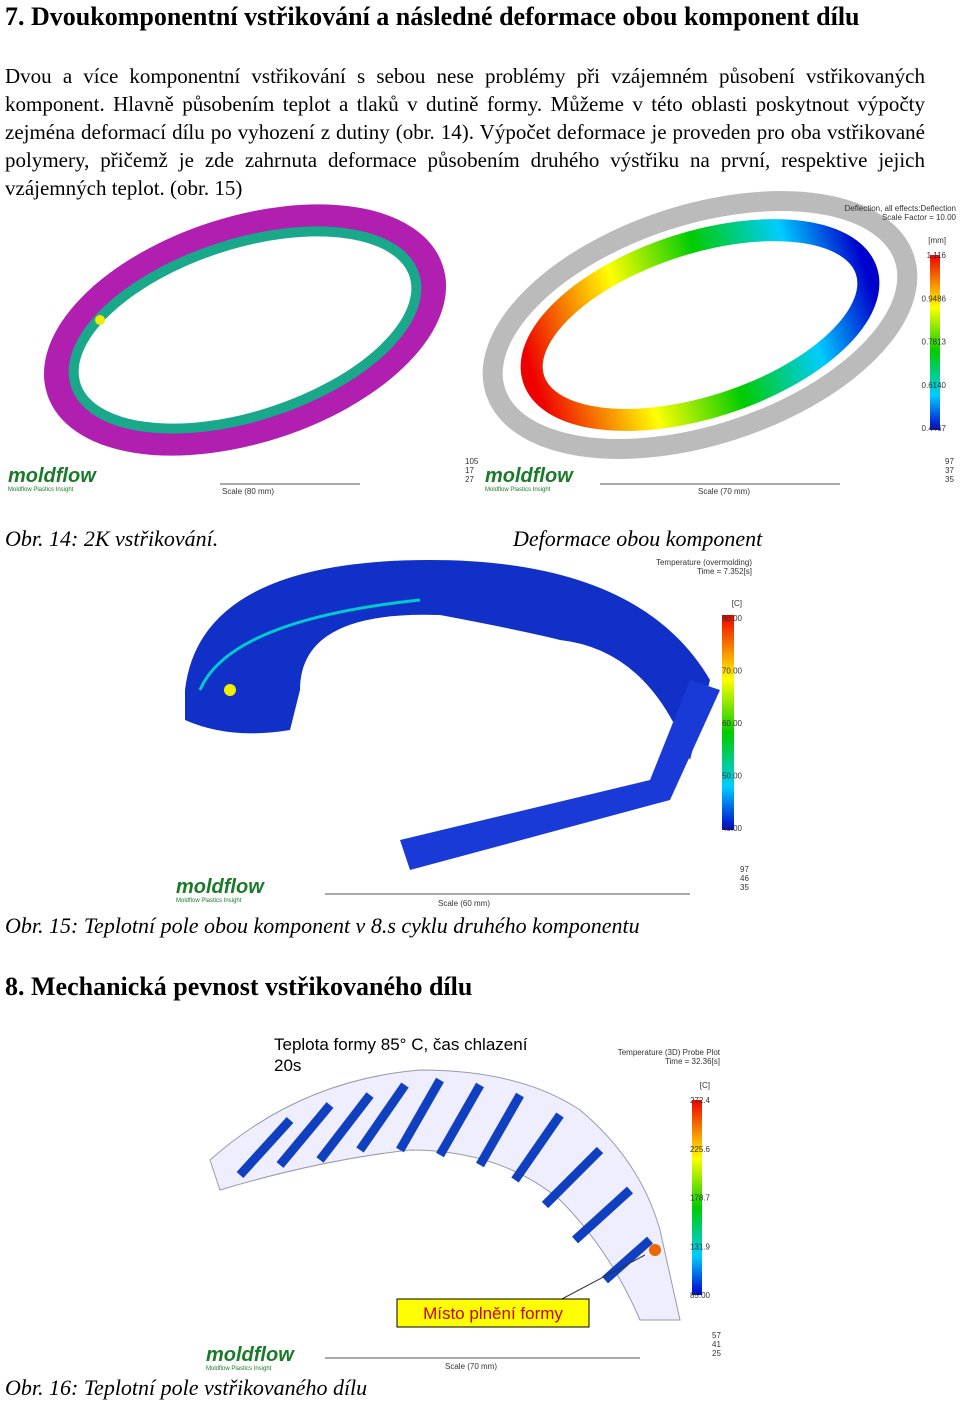 This screenshot has width=960, height=1404. What do you see at coordinates (444, 1180) in the screenshot?
I see `ribs` at bounding box center [444, 1180].